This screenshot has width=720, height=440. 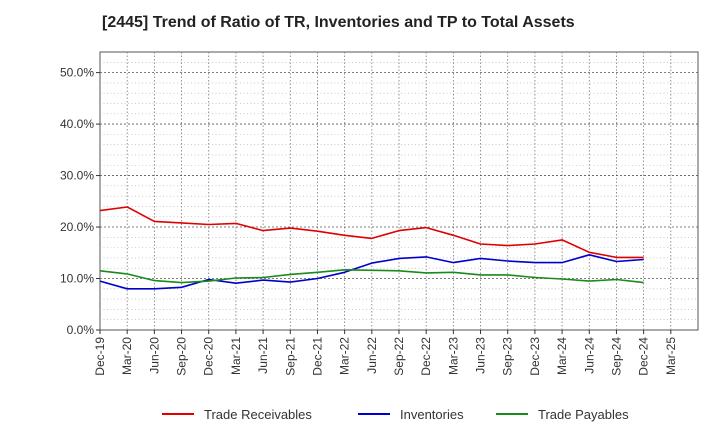 I want to click on x-tick-label: Sep-24, so click(x=616, y=356).